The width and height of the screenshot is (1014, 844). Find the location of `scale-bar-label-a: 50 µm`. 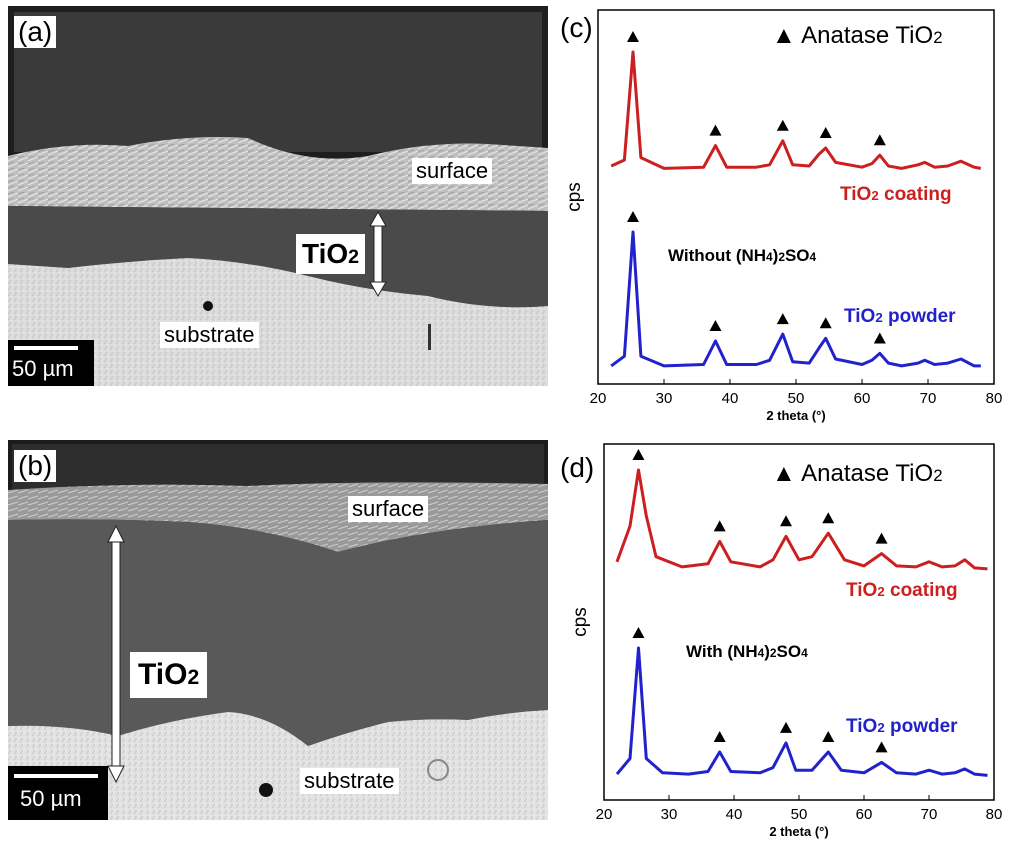

scale-bar-label-a: 50 µm is located at coordinates (43, 368).